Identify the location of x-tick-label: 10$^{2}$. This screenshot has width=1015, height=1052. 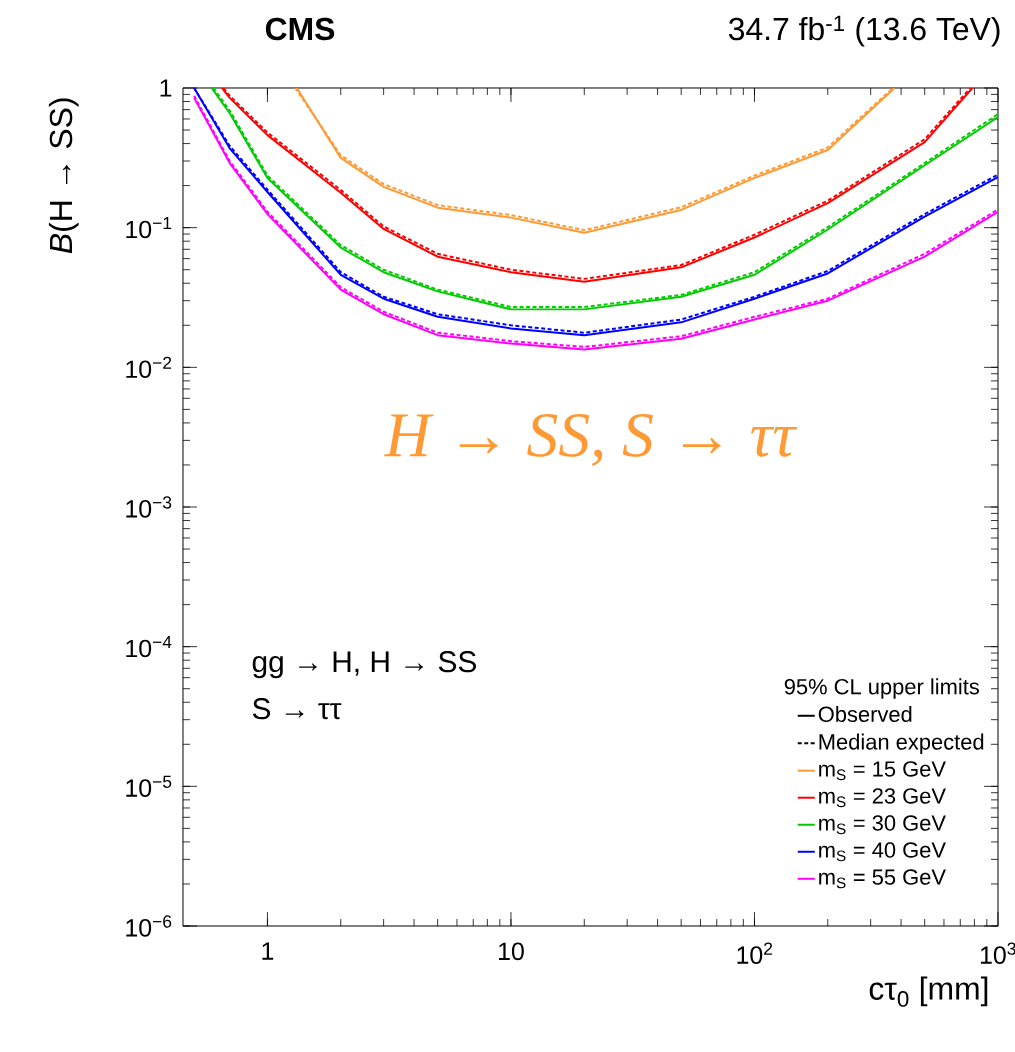
(755, 953).